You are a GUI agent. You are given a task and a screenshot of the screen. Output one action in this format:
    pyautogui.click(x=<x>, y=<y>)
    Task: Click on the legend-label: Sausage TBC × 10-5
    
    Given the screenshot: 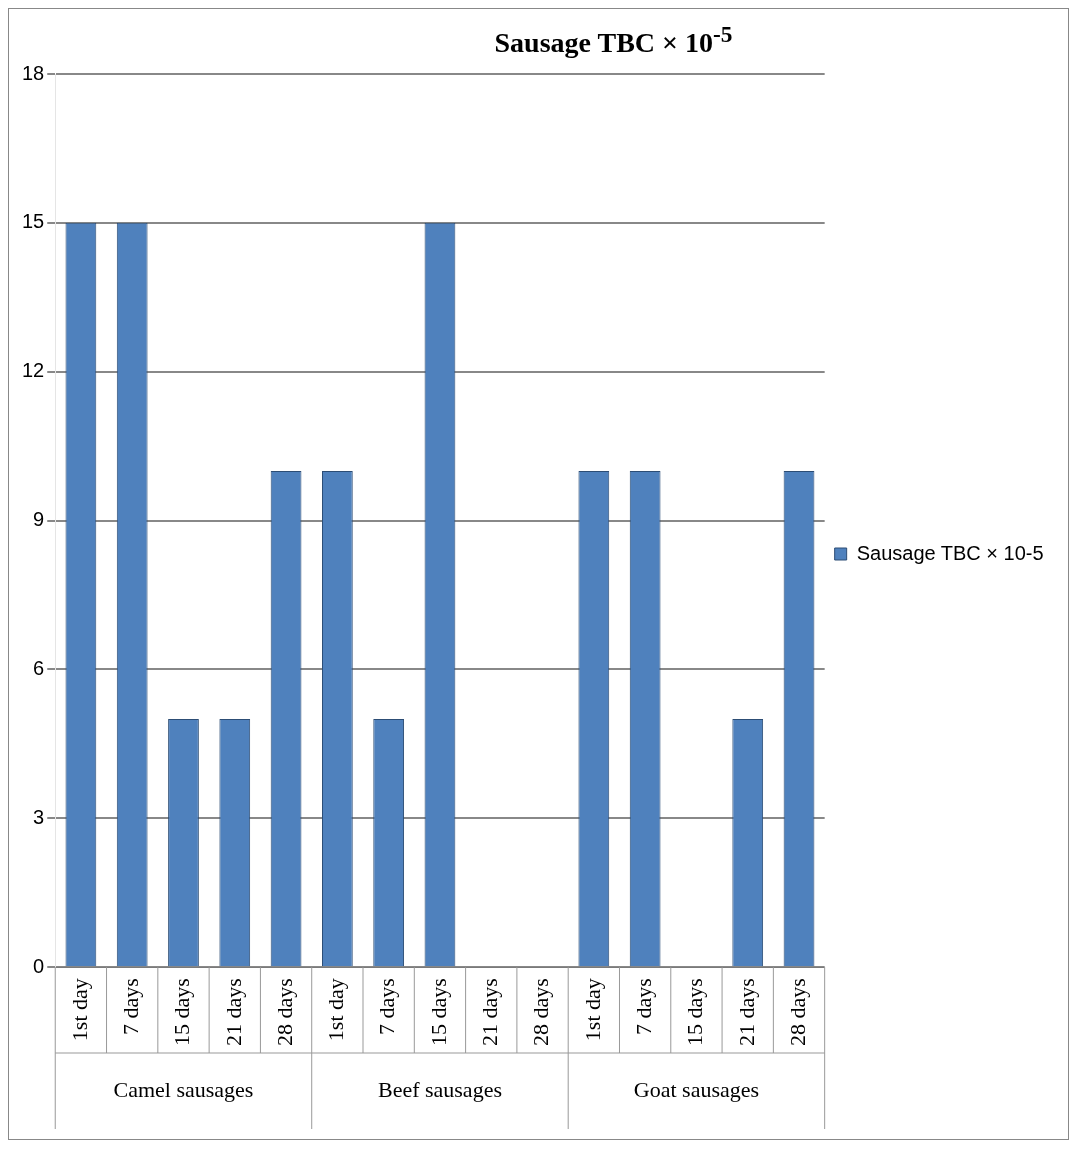 What is the action you would take?
    pyautogui.click(x=950, y=552)
    